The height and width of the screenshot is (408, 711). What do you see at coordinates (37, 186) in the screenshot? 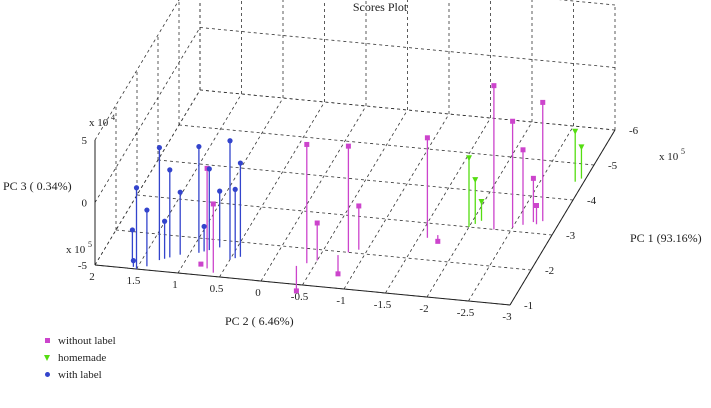
I see `z-axis-label: PC 3 ( 0.34%)` at bounding box center [37, 186].